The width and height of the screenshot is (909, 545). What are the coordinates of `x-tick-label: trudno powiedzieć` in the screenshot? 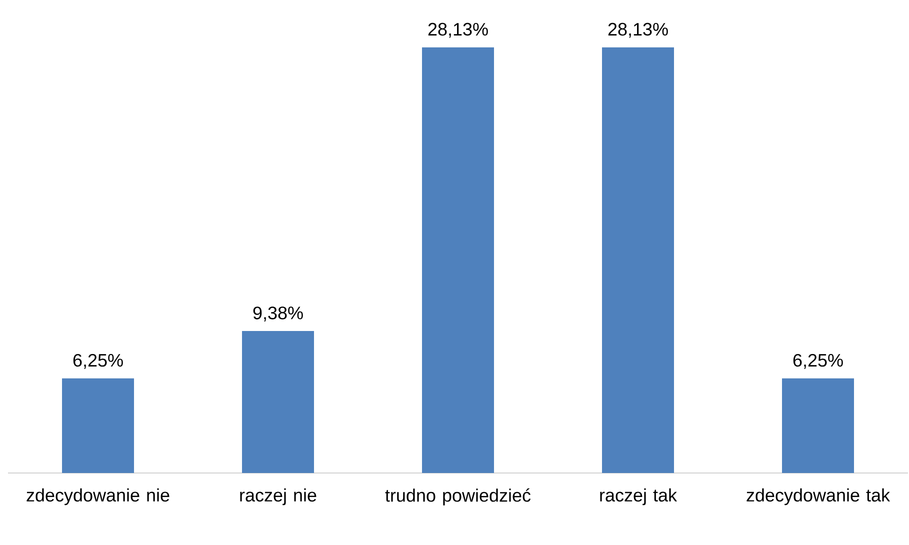 It's located at (458, 497).